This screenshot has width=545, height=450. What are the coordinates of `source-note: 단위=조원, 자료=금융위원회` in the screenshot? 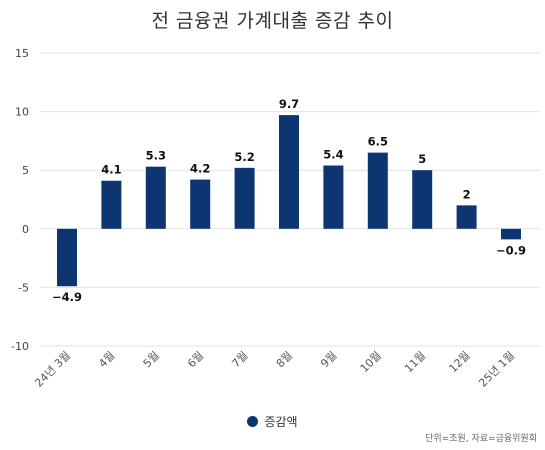 It's located at (481, 439).